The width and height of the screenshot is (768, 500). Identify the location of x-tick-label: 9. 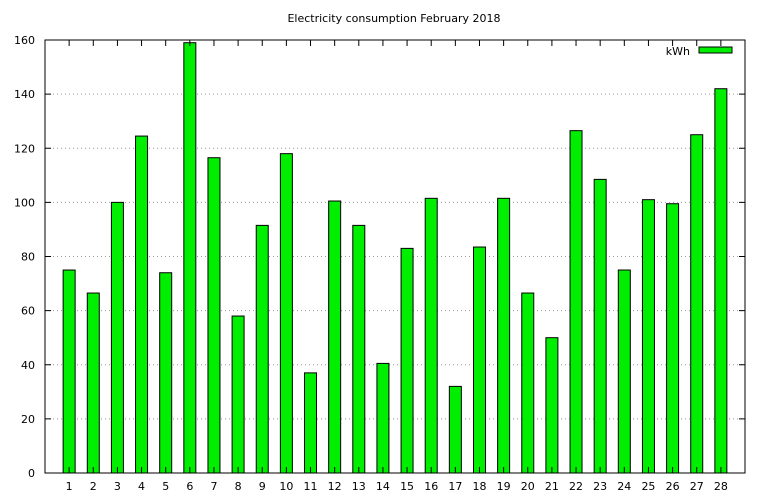
(262, 486).